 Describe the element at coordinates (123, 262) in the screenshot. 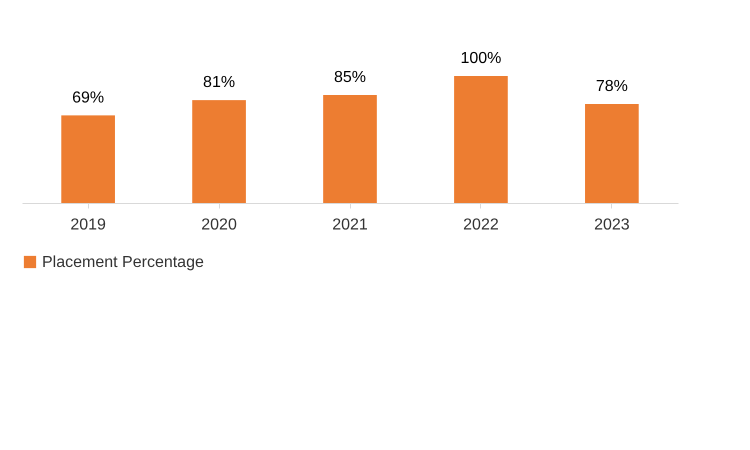

I see `legend-label: Placement Percentage` at that location.